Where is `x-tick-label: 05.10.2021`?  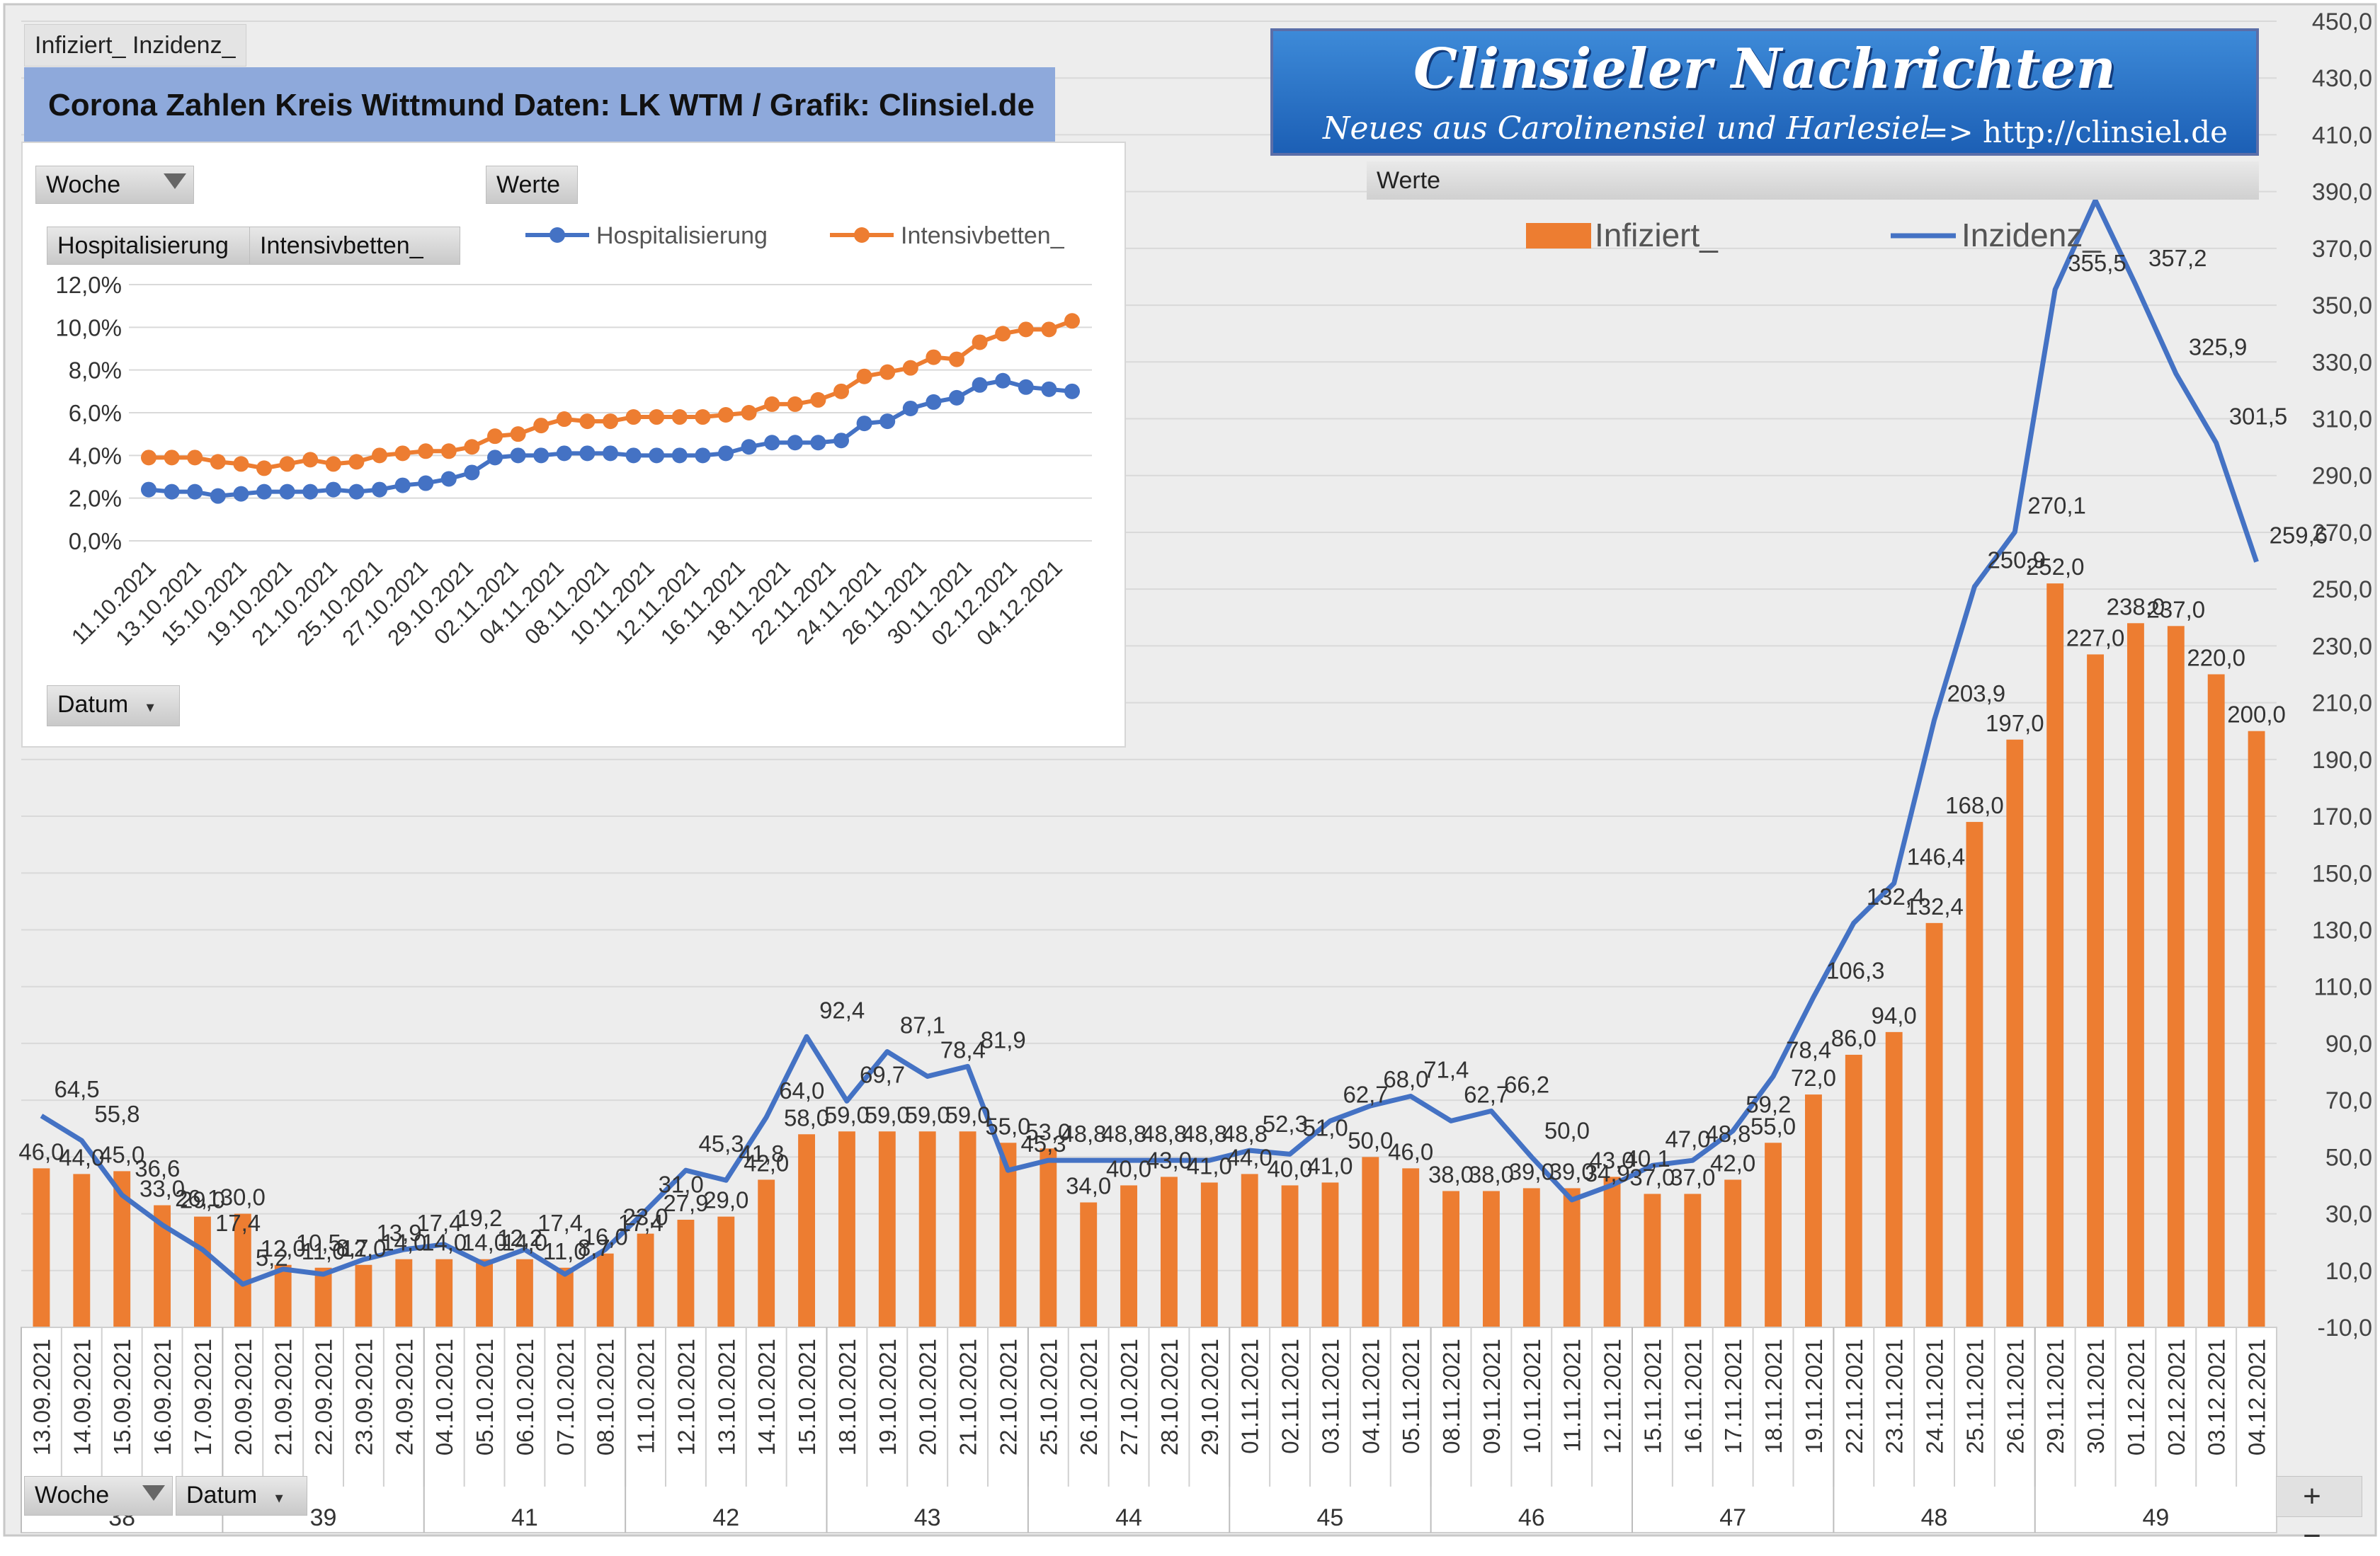 x-tick-label: 05.10.2021 is located at coordinates (485, 1397).